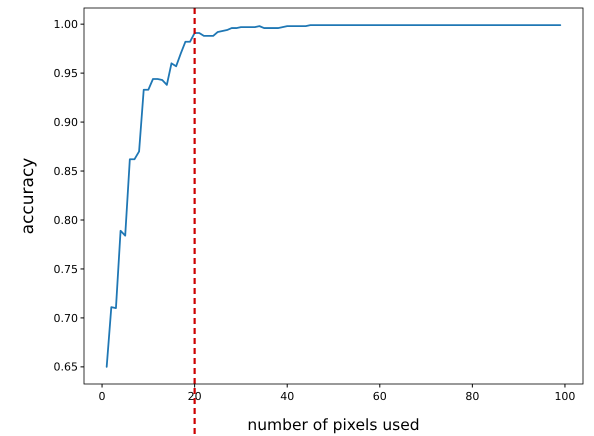 The width and height of the screenshot is (594, 436). Describe the element at coordinates (66, 367) in the screenshot. I see `y-tick-label: 0.65` at that location.